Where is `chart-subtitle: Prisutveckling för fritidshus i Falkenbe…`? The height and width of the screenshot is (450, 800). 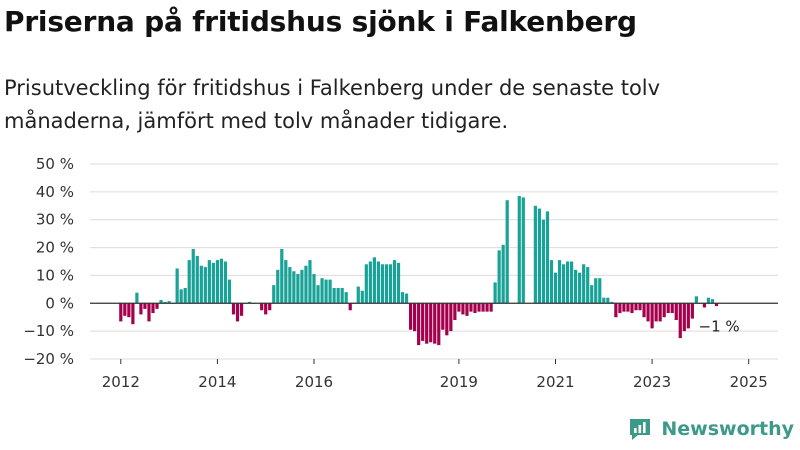
chart-subtitle: Prisutveckling för fritidshus i Falkenbe… is located at coordinates (332, 104).